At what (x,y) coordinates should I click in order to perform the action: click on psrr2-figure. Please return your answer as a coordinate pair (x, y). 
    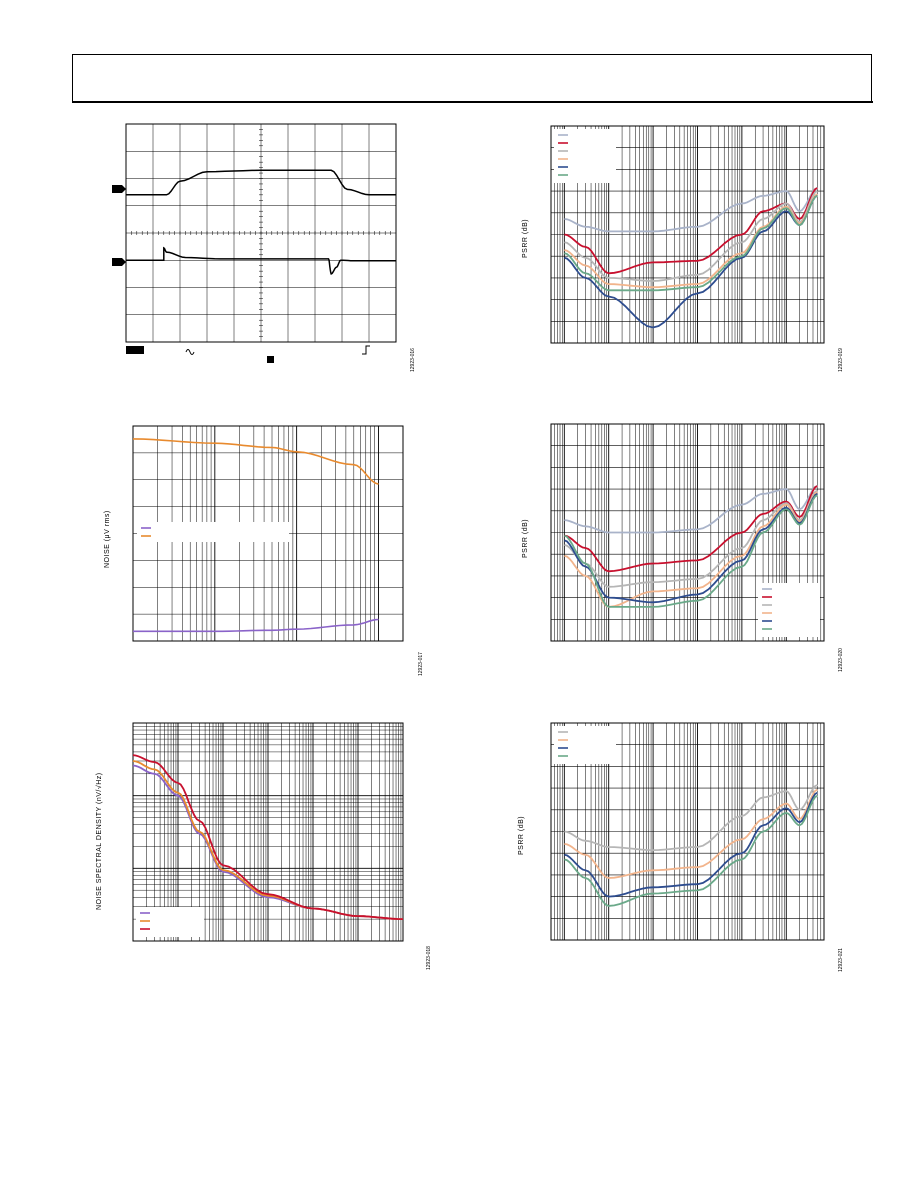
    Looking at the image, I should click on (687, 532).